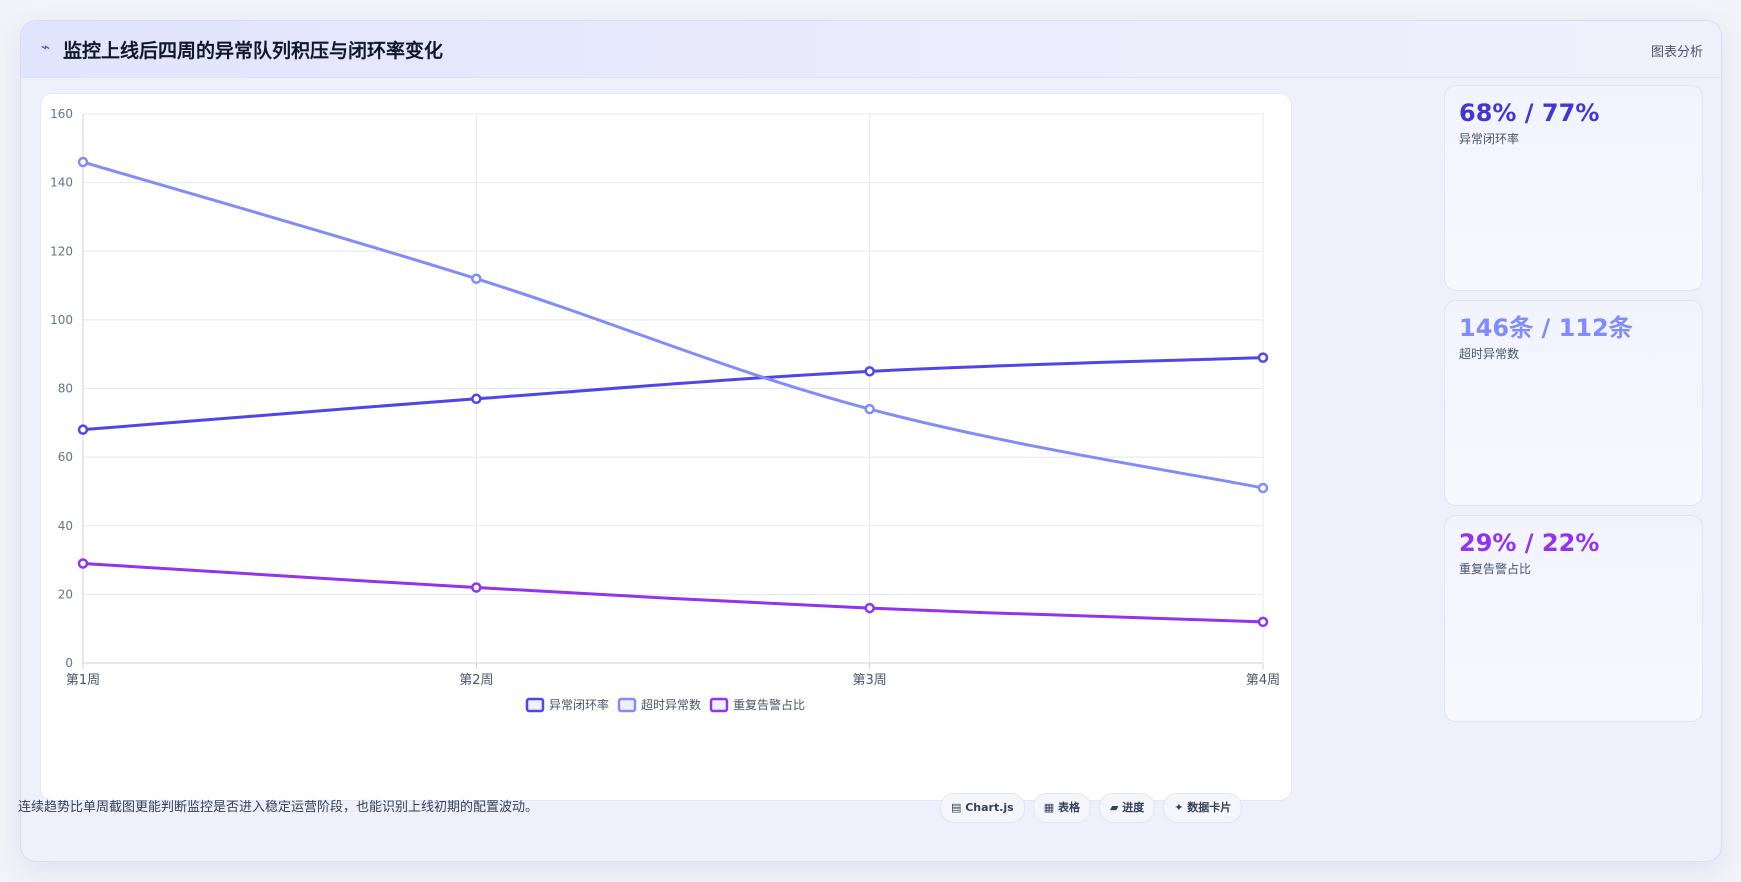 This screenshot has width=1741, height=882. Describe the element at coordinates (1529, 543) in the screenshot. I see `stat-value: 29% / 22%` at that location.